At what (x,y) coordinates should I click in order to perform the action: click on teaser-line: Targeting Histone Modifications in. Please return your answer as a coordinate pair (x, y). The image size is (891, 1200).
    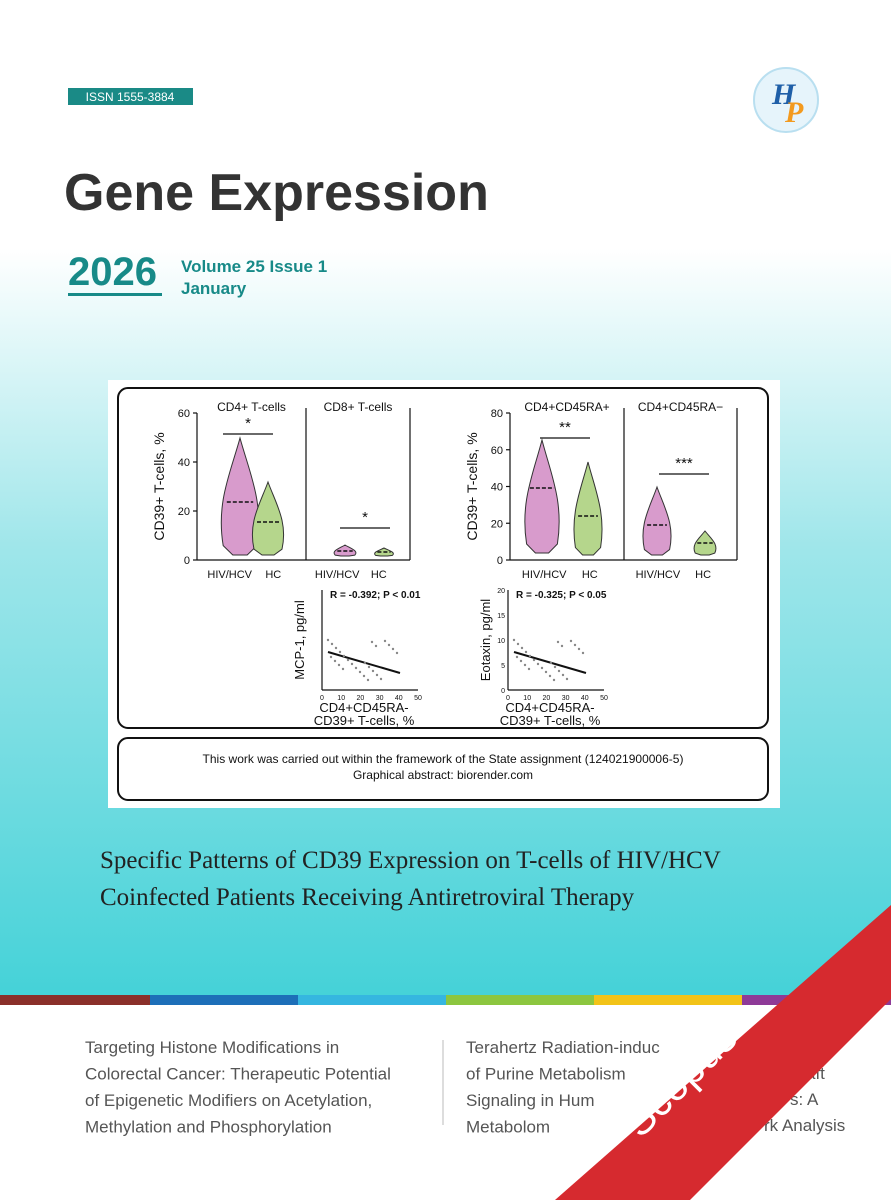
    Looking at the image, I should click on (212, 1047).